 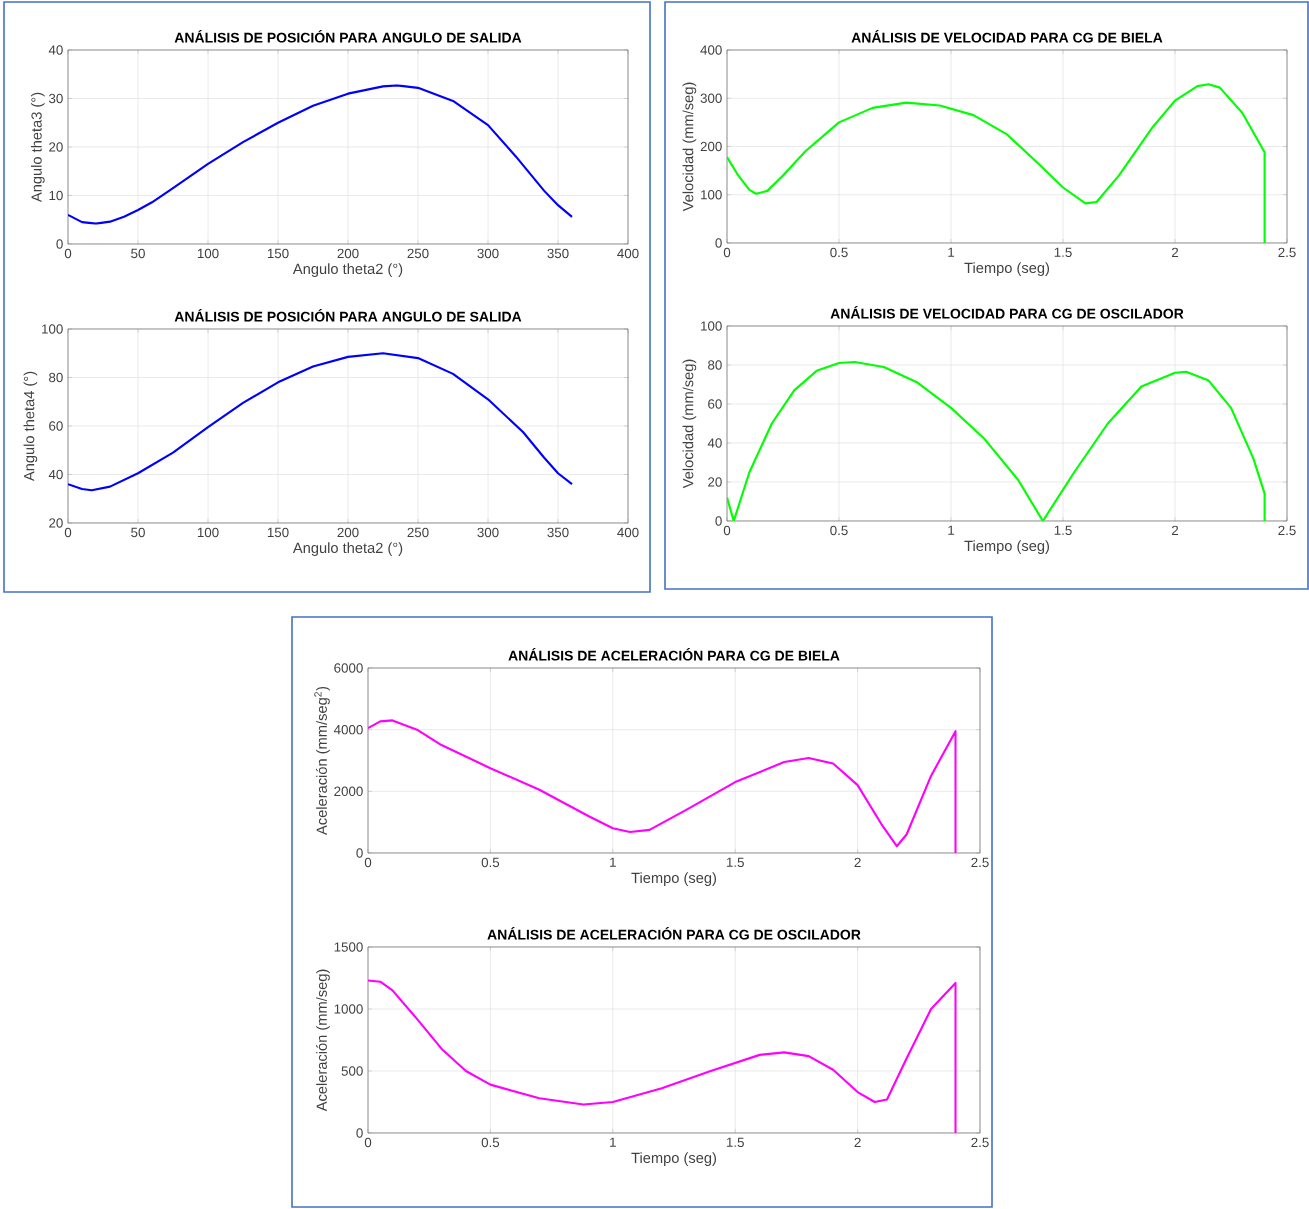 I want to click on y-tick-label: 10, so click(x=56, y=195).